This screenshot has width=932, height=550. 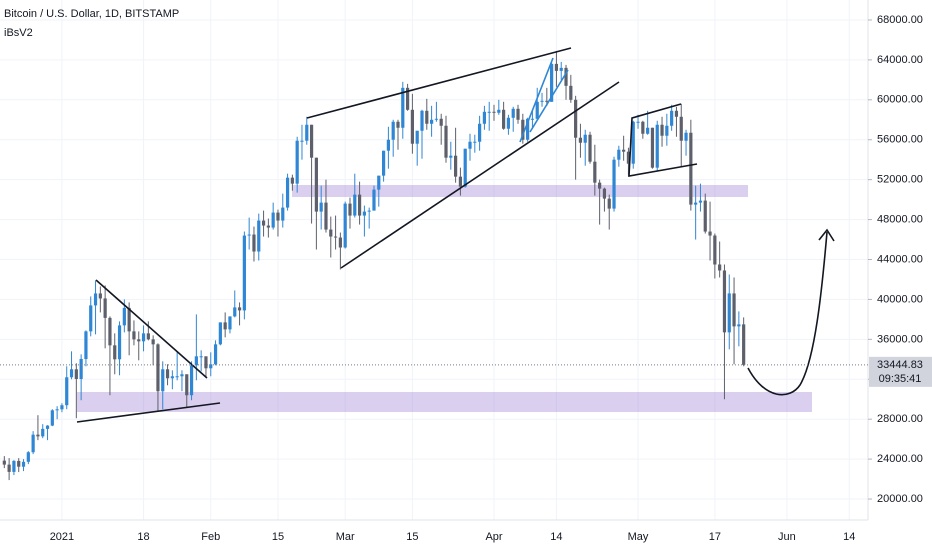 What do you see at coordinates (493, 537) in the screenshot?
I see `x-tick-label: Apr` at bounding box center [493, 537].